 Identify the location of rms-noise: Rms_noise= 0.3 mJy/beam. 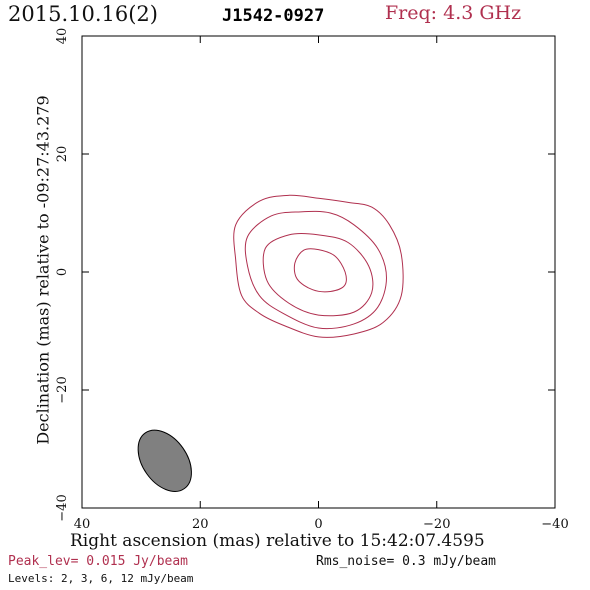
(406, 561).